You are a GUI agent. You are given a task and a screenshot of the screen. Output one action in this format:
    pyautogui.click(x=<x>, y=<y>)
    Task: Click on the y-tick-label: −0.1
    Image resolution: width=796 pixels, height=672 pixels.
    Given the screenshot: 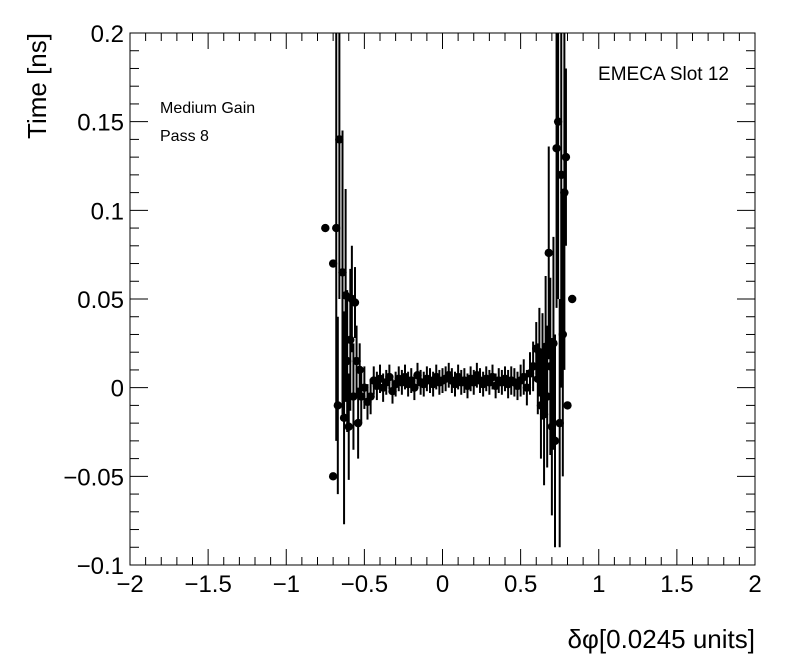 What is the action you would take?
    pyautogui.click(x=100, y=566)
    